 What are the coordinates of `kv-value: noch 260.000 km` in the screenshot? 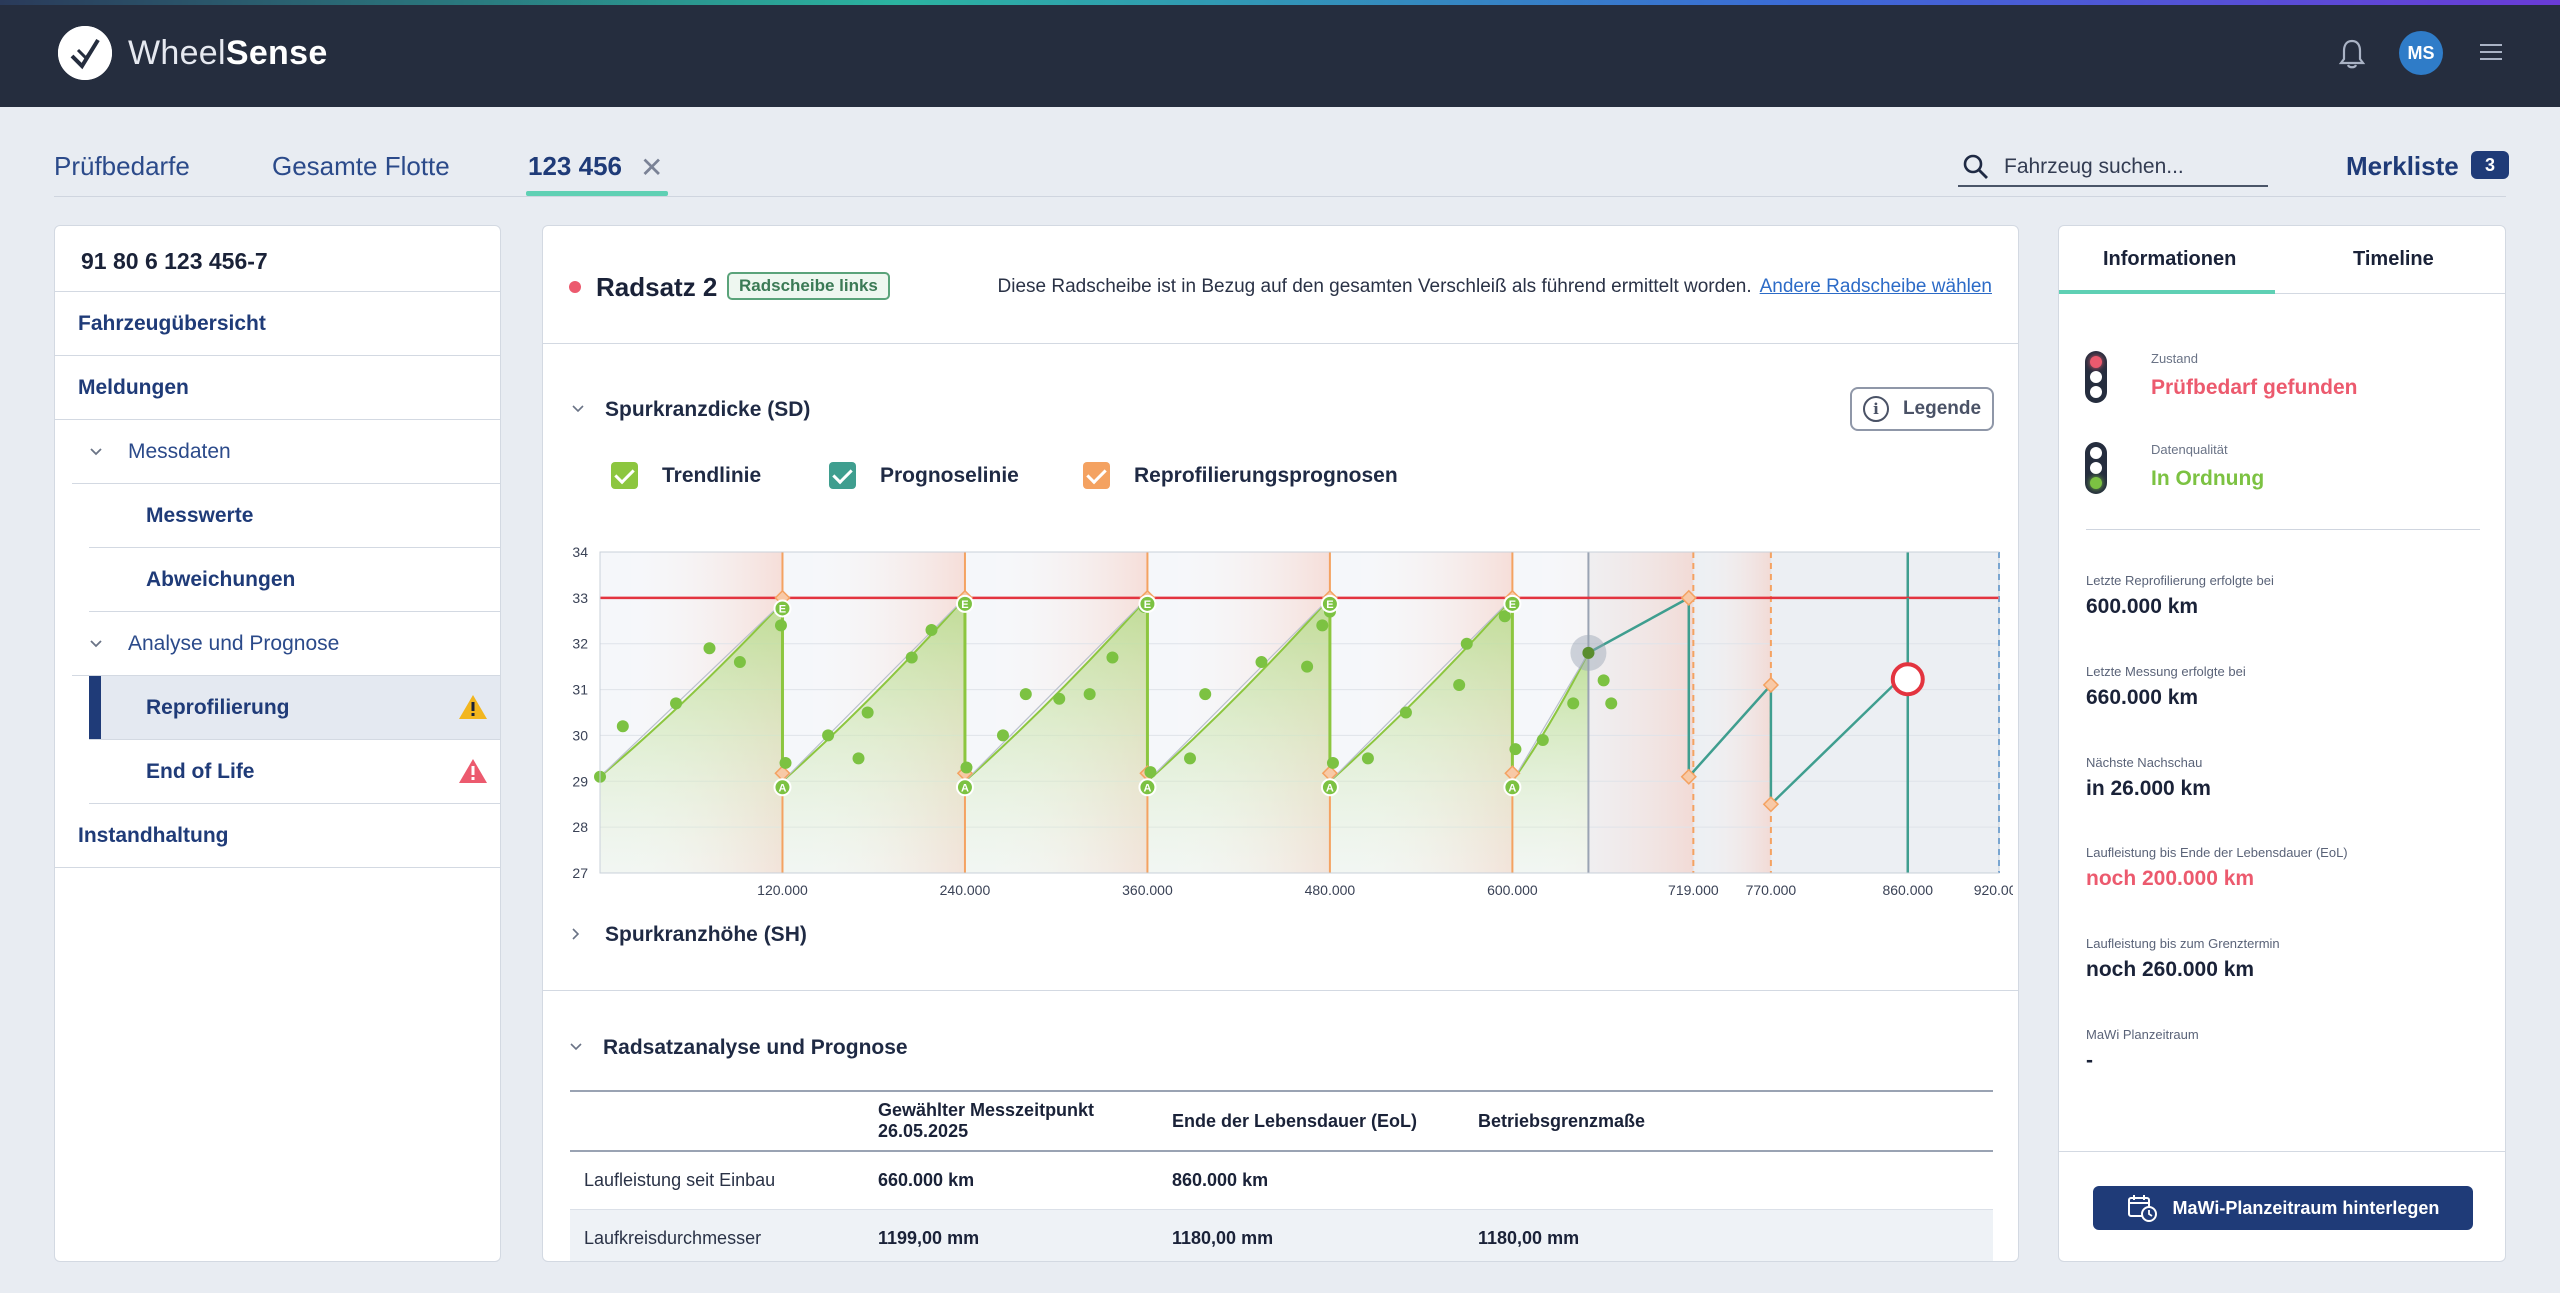 It's located at (2170, 969).